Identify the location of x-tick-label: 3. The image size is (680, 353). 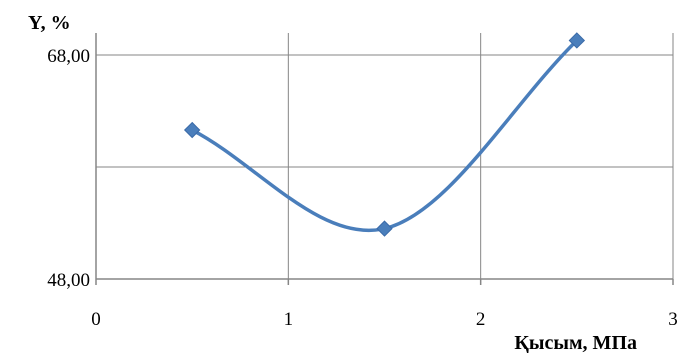
(673, 319).